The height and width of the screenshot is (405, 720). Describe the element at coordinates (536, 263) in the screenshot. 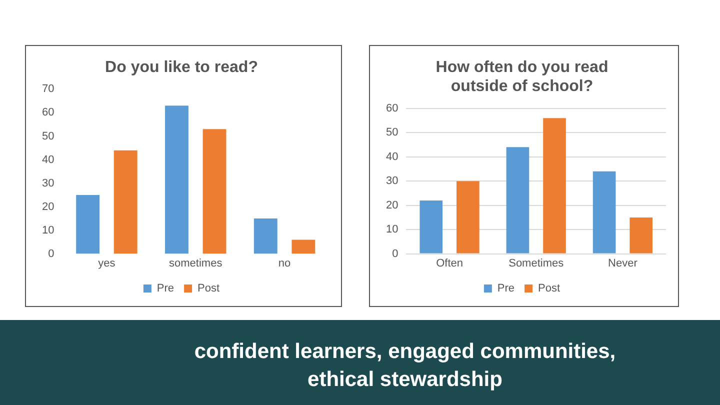

I see `x-tick-label: Sometimes` at that location.